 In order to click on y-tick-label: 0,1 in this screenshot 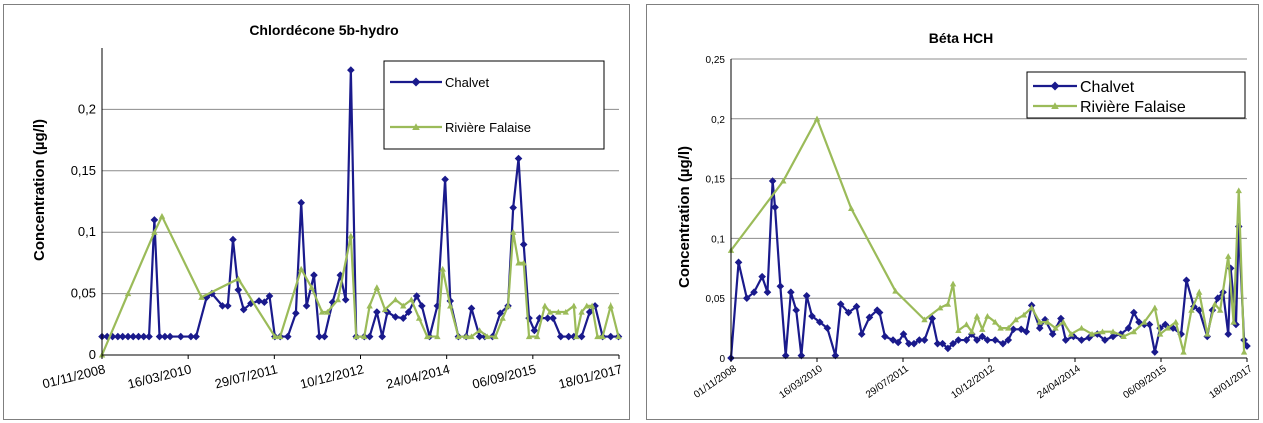, I will do `click(718, 239)`.